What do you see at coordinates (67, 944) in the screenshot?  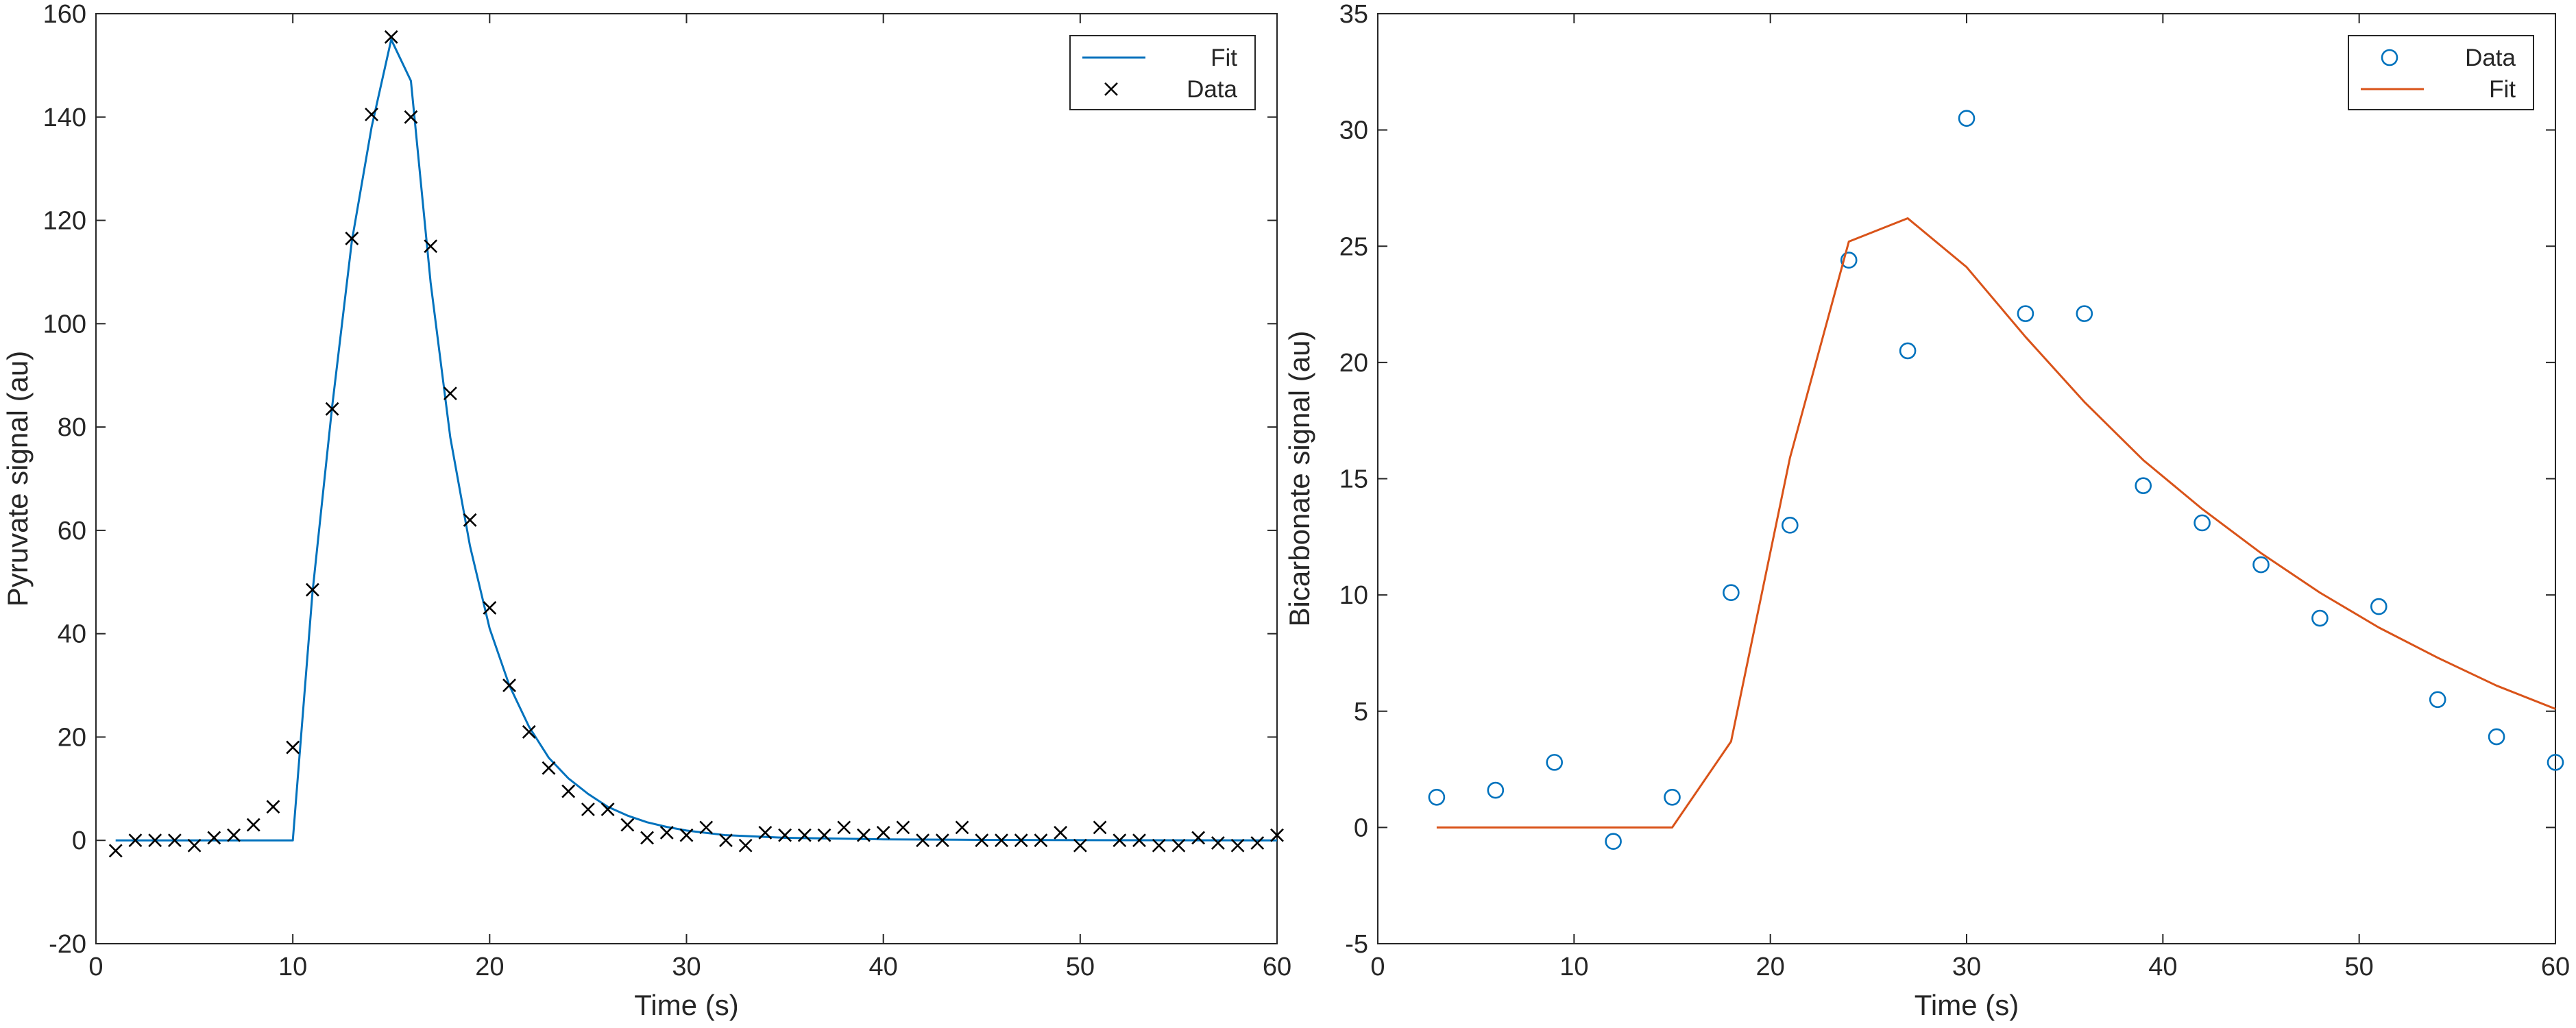 I see `y-tick-label: -20` at bounding box center [67, 944].